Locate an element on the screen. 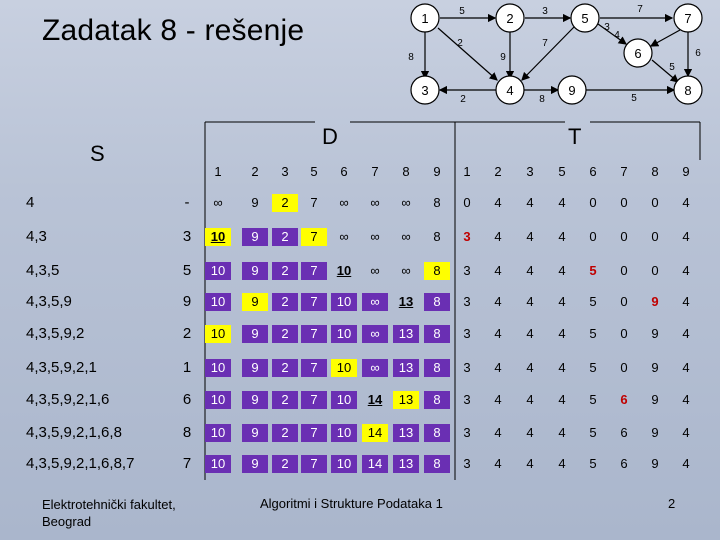 The image size is (720, 540). s-cell: 4,3,5,9,2,1,6,8,7 is located at coordinates (80, 463).